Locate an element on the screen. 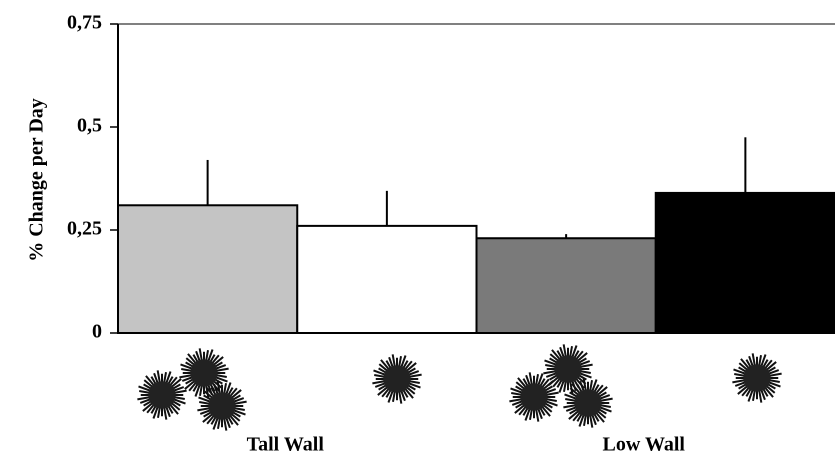 The image size is (835, 459). group-label: Tall Wall is located at coordinates (286, 445).